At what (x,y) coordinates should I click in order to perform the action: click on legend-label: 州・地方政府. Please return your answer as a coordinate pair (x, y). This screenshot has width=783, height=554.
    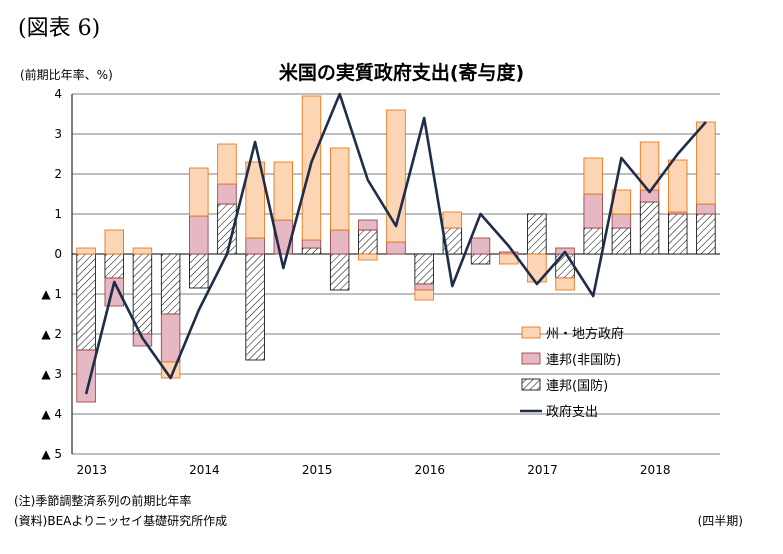
    Looking at the image, I should click on (585, 334).